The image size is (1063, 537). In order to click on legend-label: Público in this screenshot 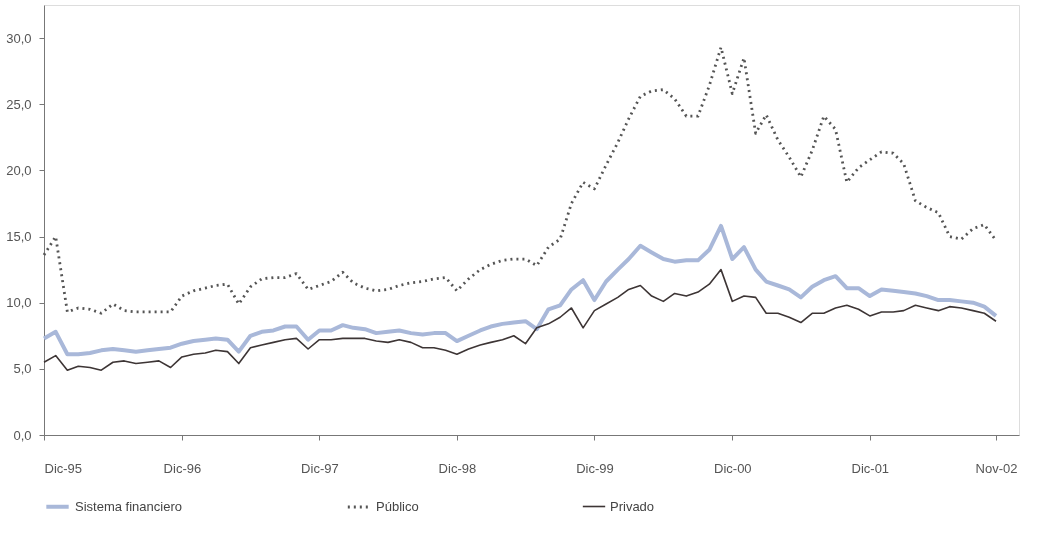, I will do `click(397, 506)`.